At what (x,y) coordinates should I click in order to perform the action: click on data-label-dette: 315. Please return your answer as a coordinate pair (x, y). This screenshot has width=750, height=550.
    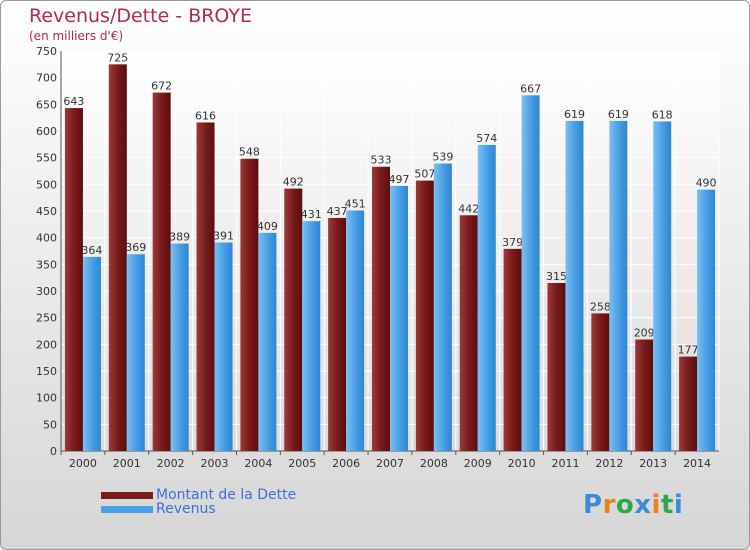
    Looking at the image, I should click on (556, 276).